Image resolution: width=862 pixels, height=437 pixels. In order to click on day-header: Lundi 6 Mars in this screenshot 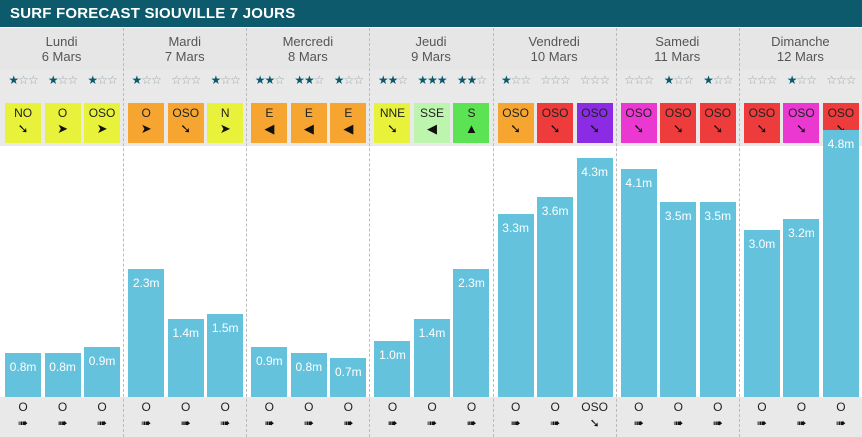, I will do `click(62, 49)`.